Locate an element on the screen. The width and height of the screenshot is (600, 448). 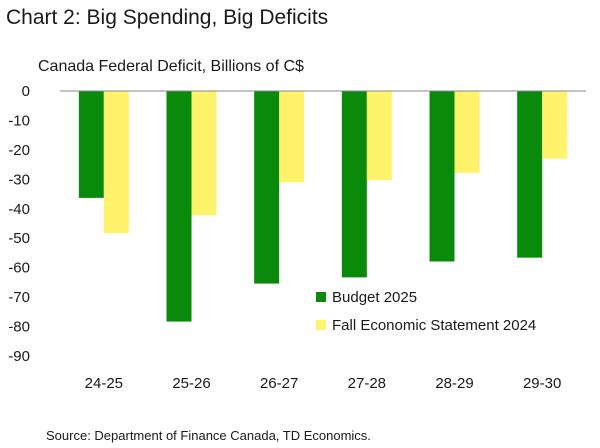
x-tick-label: 25-26 is located at coordinates (191, 383).